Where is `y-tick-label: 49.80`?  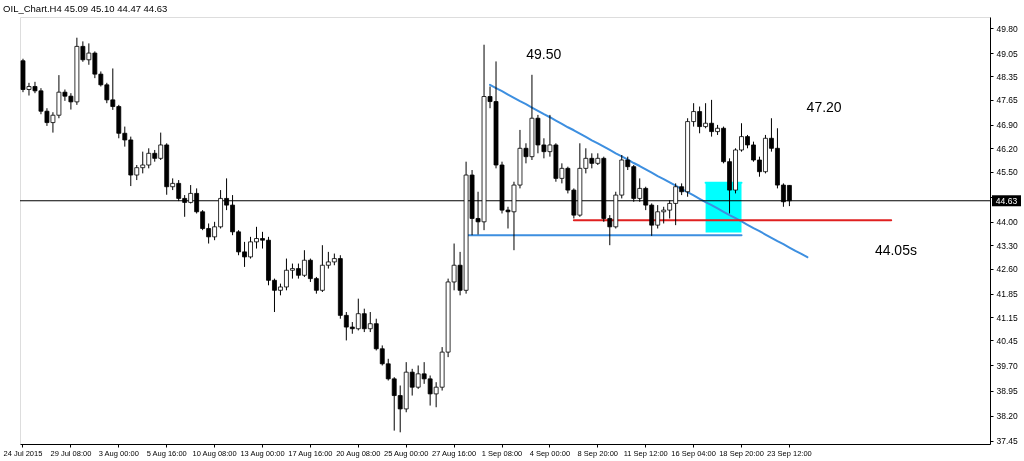
y-tick-label: 49.80 is located at coordinates (1007, 28).